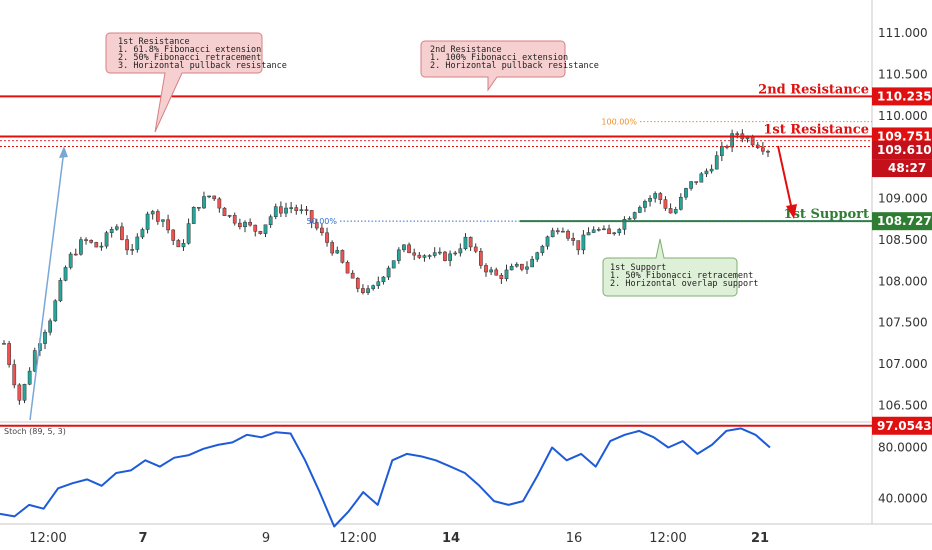  I want to click on price-tick-label: 108.500, so click(903, 240).